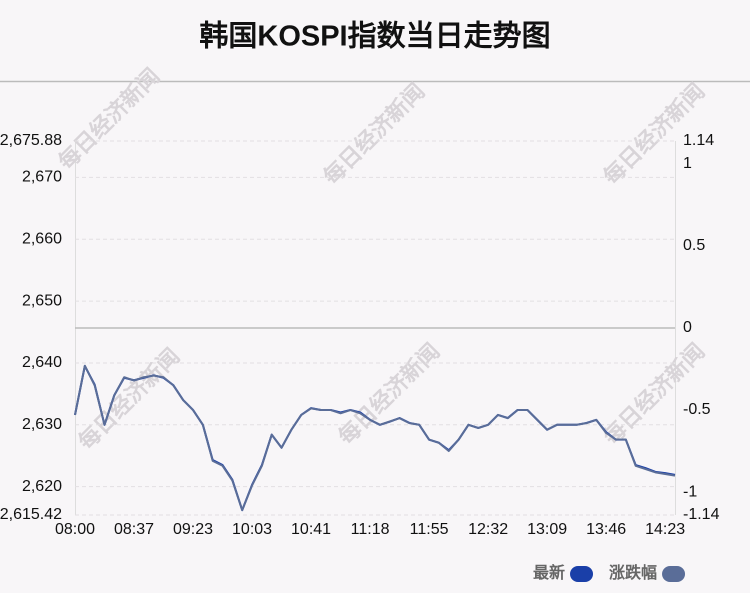  What do you see at coordinates (42, 486) in the screenshot?
I see `y-tick-label: 2,620` at bounding box center [42, 486].